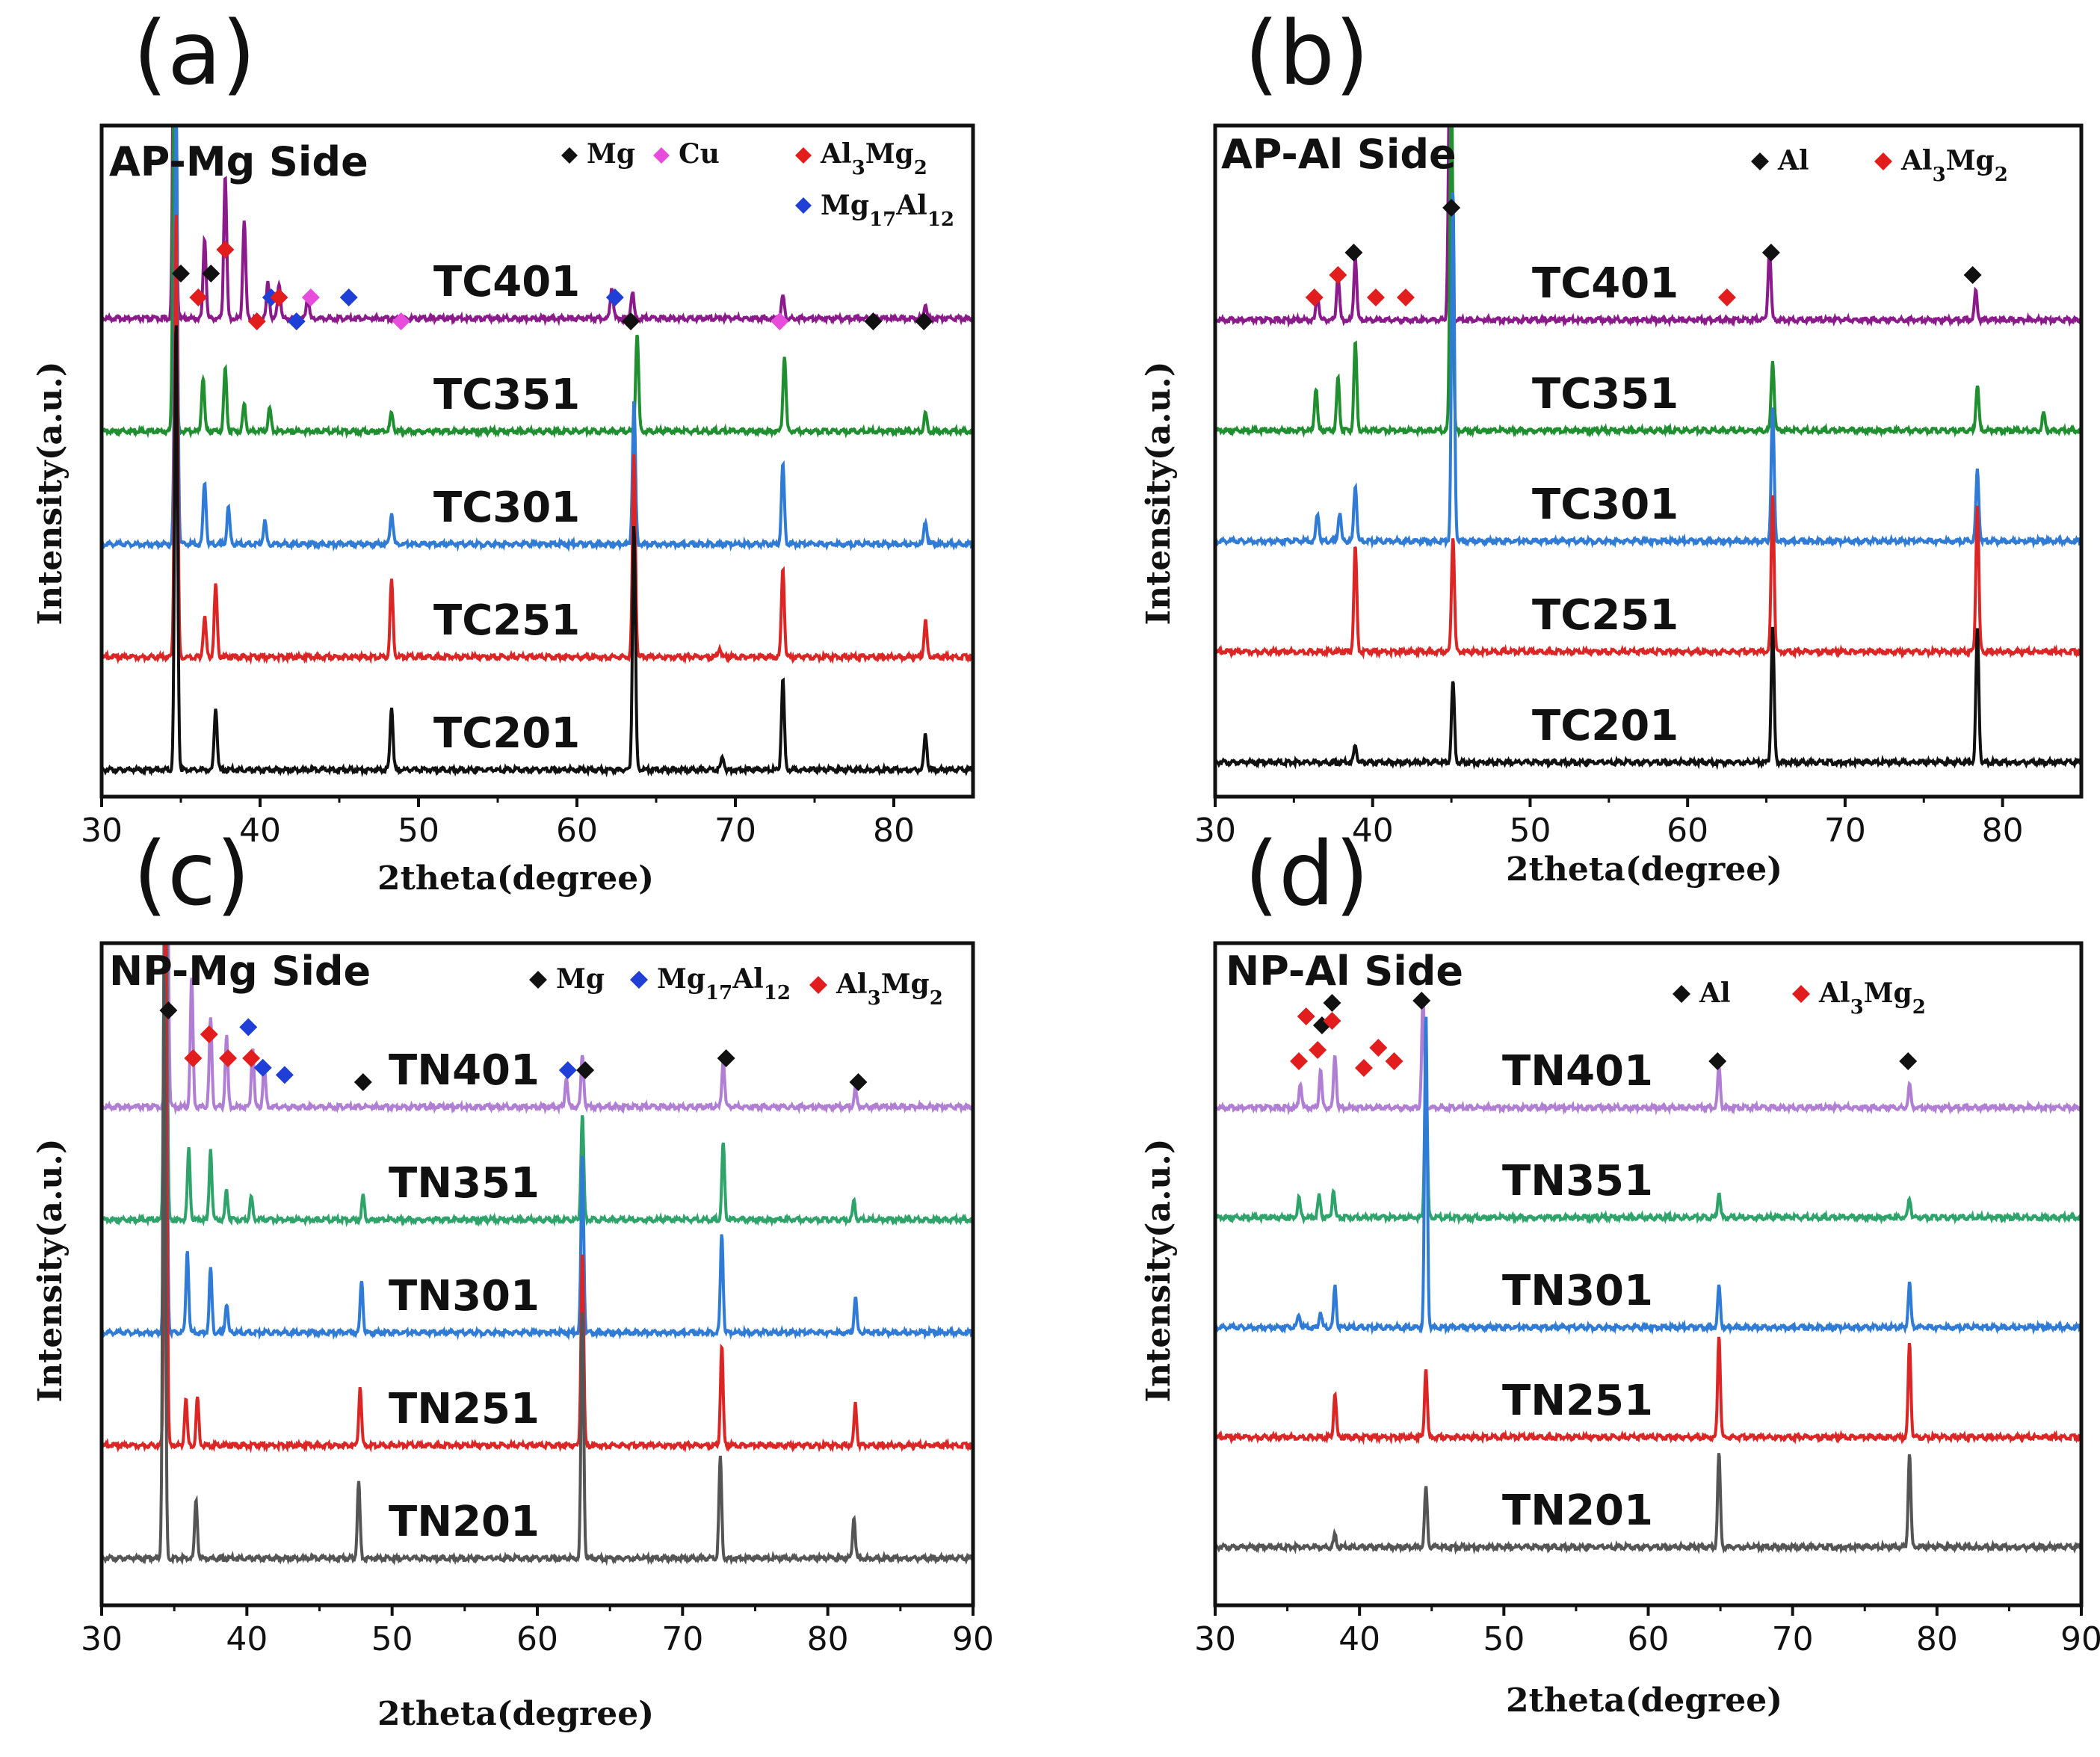  Describe the element at coordinates (1344, 971) in the screenshot. I see `panel-title: NP-Al Side` at that location.